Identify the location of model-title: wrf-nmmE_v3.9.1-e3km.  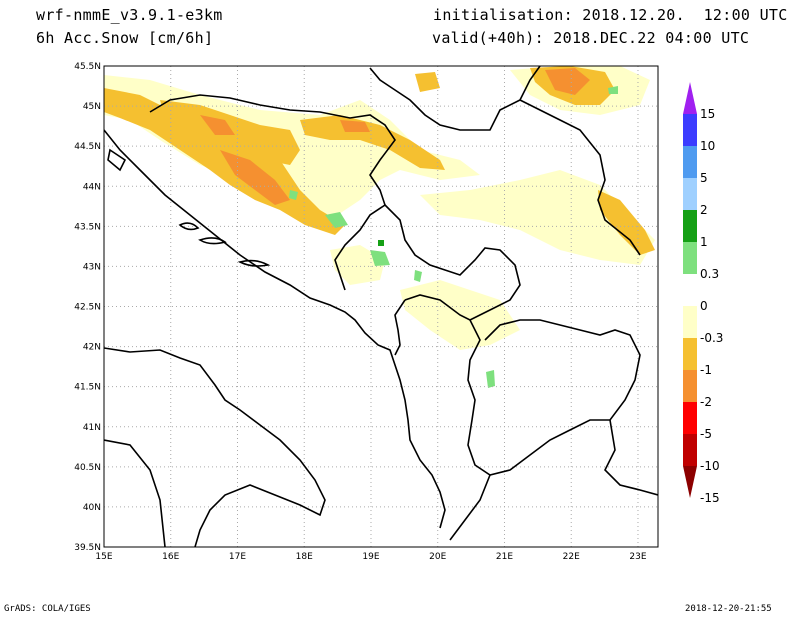
(129, 15).